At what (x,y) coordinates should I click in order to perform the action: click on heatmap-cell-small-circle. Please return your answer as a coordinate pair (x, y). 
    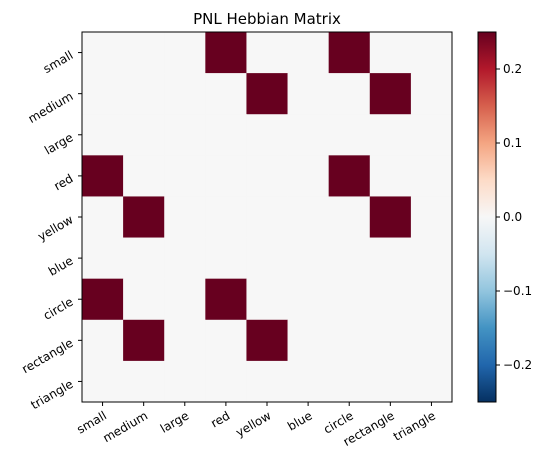
    Looking at the image, I should click on (349, 53).